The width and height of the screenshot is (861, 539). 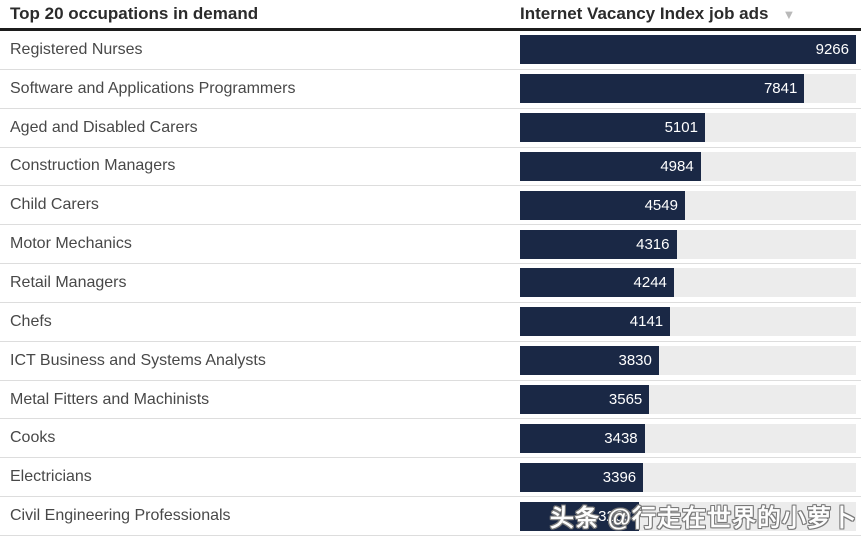 What do you see at coordinates (430, 128) in the screenshot?
I see `table-row: Aged and Disabled Carers 5101` at bounding box center [430, 128].